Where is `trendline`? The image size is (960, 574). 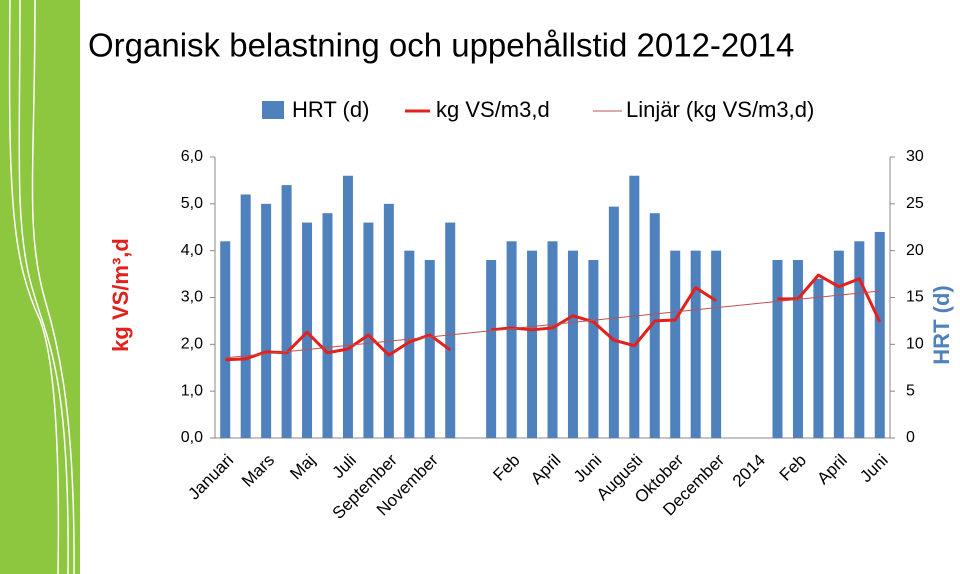
trendline is located at coordinates (552, 324).